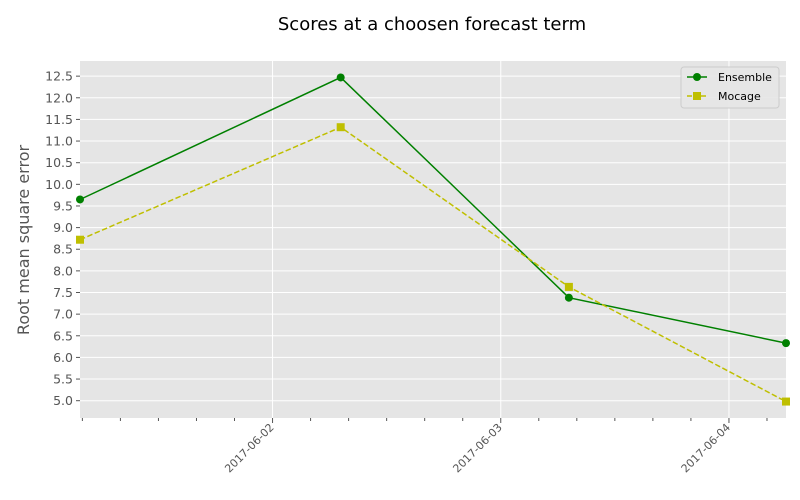 The height and width of the screenshot is (500, 800). What do you see at coordinates (477, 448) in the screenshot?
I see `x-tick-label: 2017-06-03` at bounding box center [477, 448].